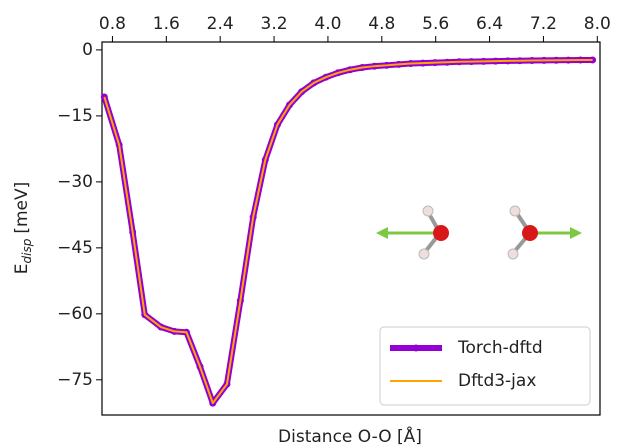  I want to click on x-tick-label: 0.8, so click(112, 24).